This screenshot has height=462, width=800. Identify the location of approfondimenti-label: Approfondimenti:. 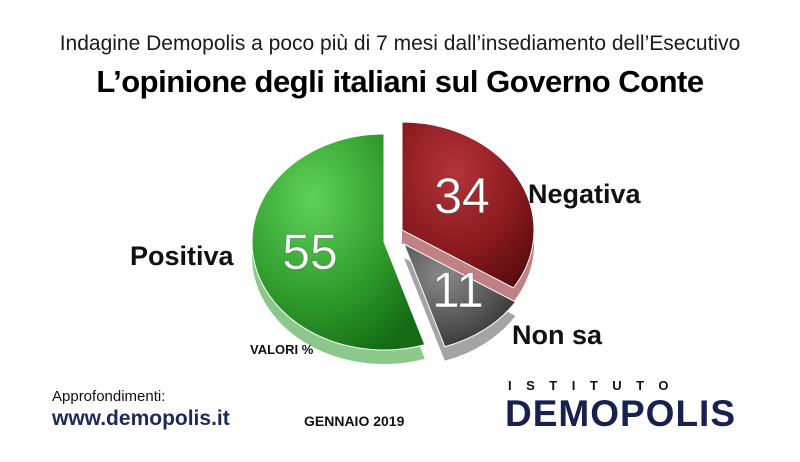
(109, 396).